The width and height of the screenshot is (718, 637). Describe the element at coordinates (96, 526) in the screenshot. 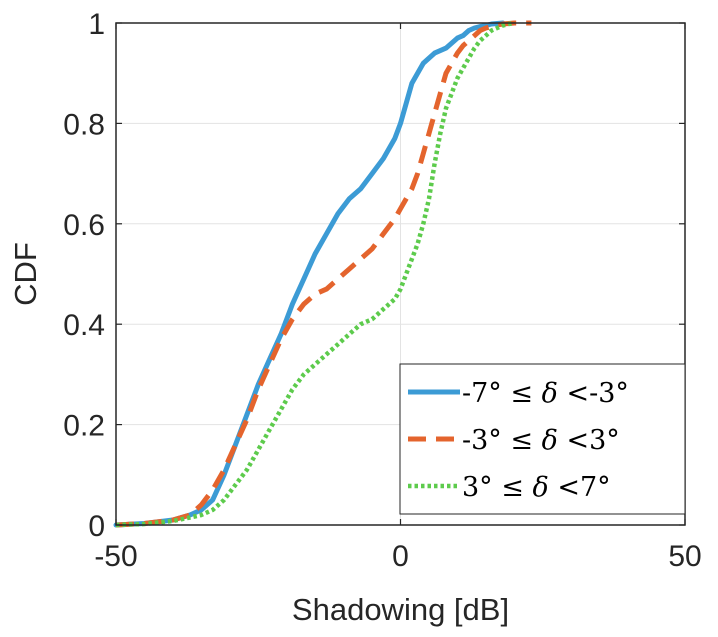

I see `y-tick-label: 0` at that location.